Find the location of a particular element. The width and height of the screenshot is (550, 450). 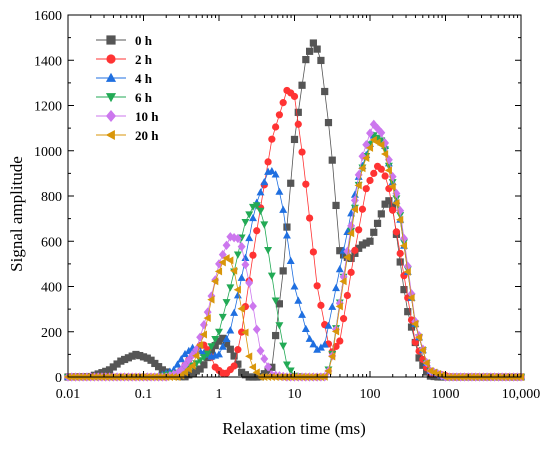

legend-label: 2 h is located at coordinates (144, 59).